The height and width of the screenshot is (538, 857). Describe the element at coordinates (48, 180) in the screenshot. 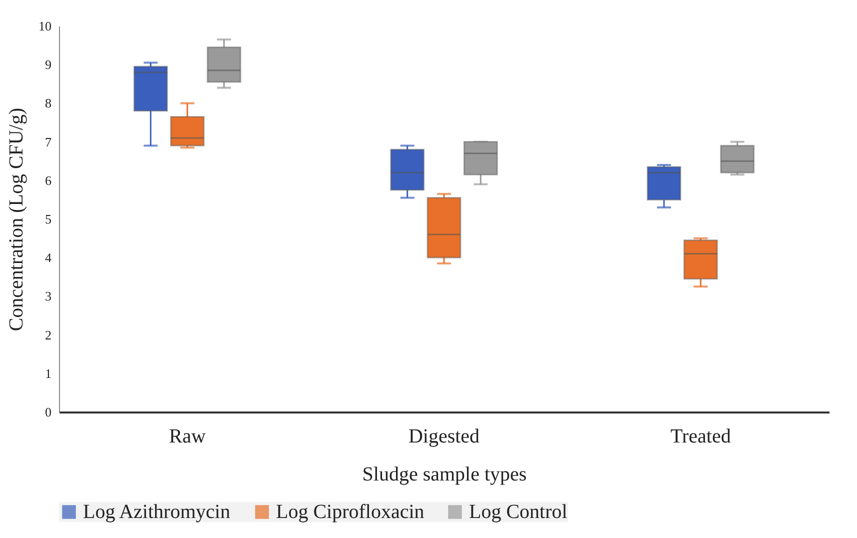

I see `y-tick-label: 6` at that location.